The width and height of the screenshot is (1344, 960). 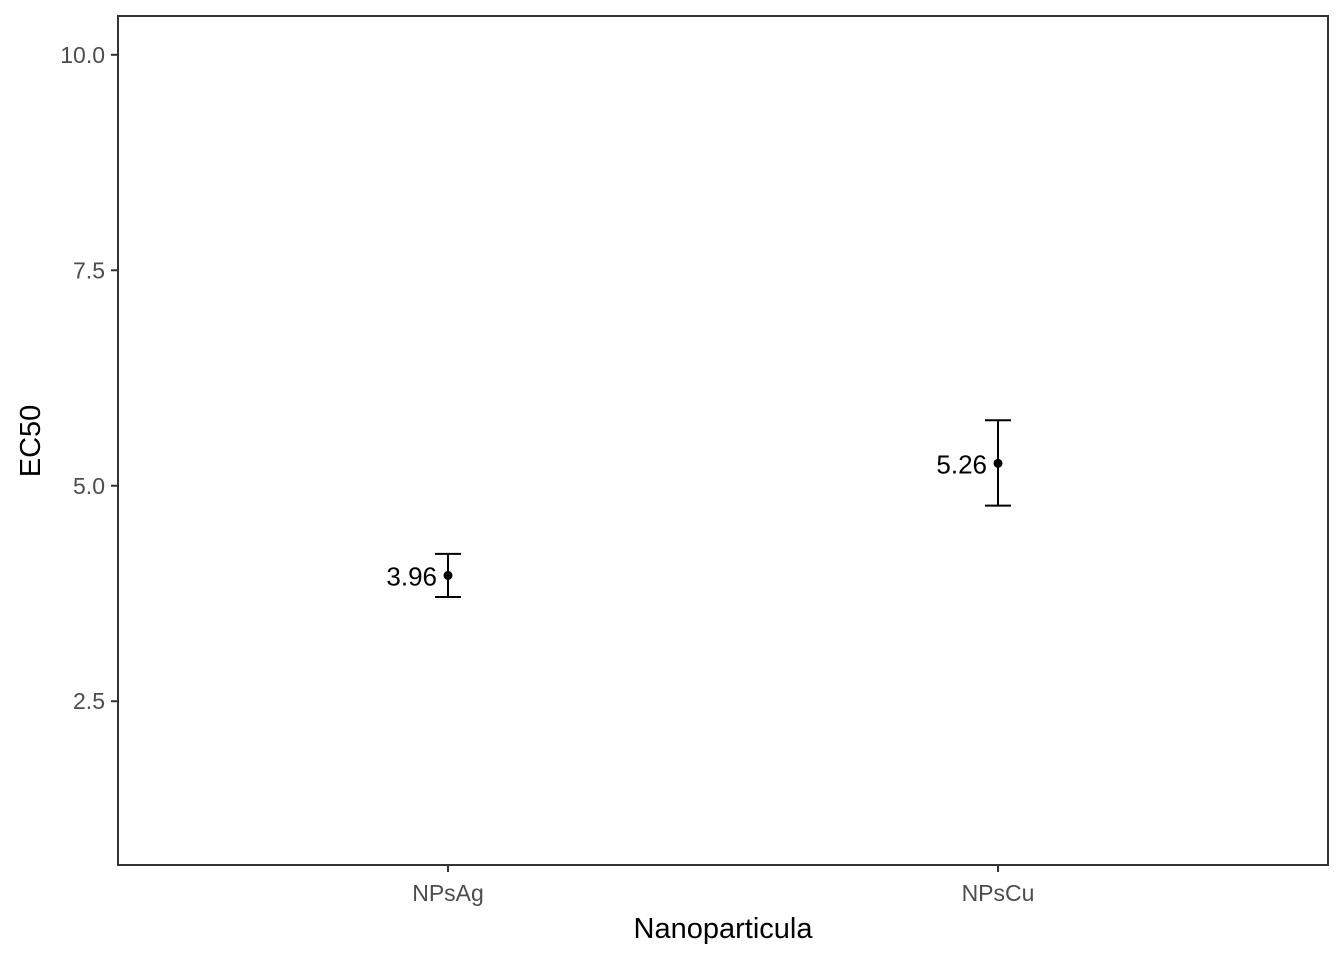 I want to click on y-tick-label: 5.0, so click(x=89, y=486).